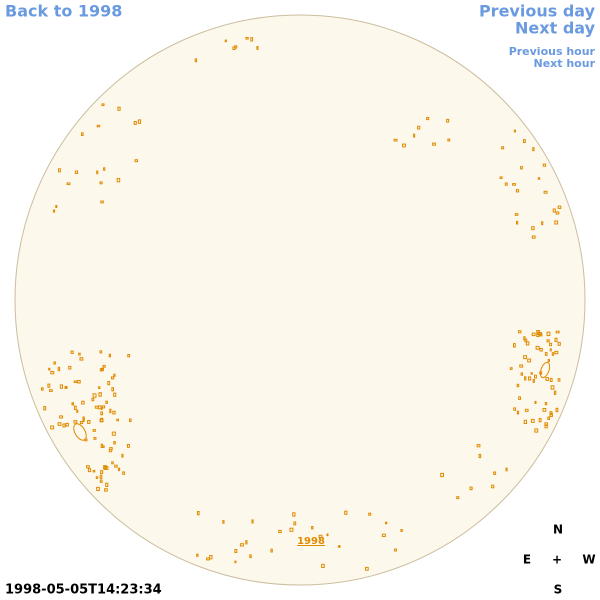 The height and width of the screenshot is (600, 600). What do you see at coordinates (558, 530) in the screenshot?
I see `compass-north: N` at bounding box center [558, 530].